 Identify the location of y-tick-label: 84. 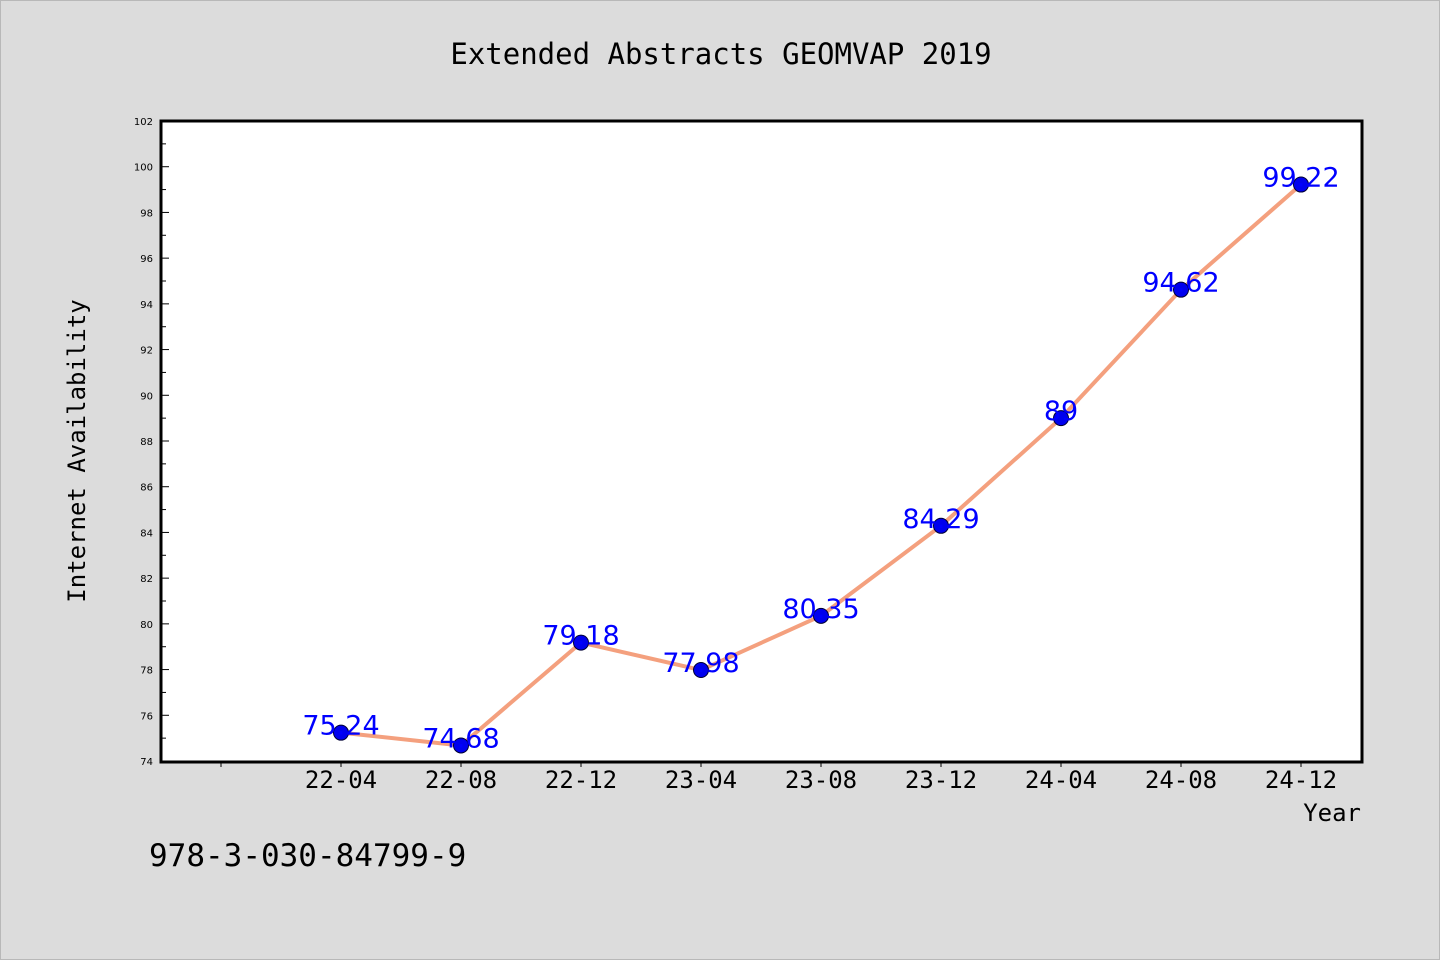
(146, 533).